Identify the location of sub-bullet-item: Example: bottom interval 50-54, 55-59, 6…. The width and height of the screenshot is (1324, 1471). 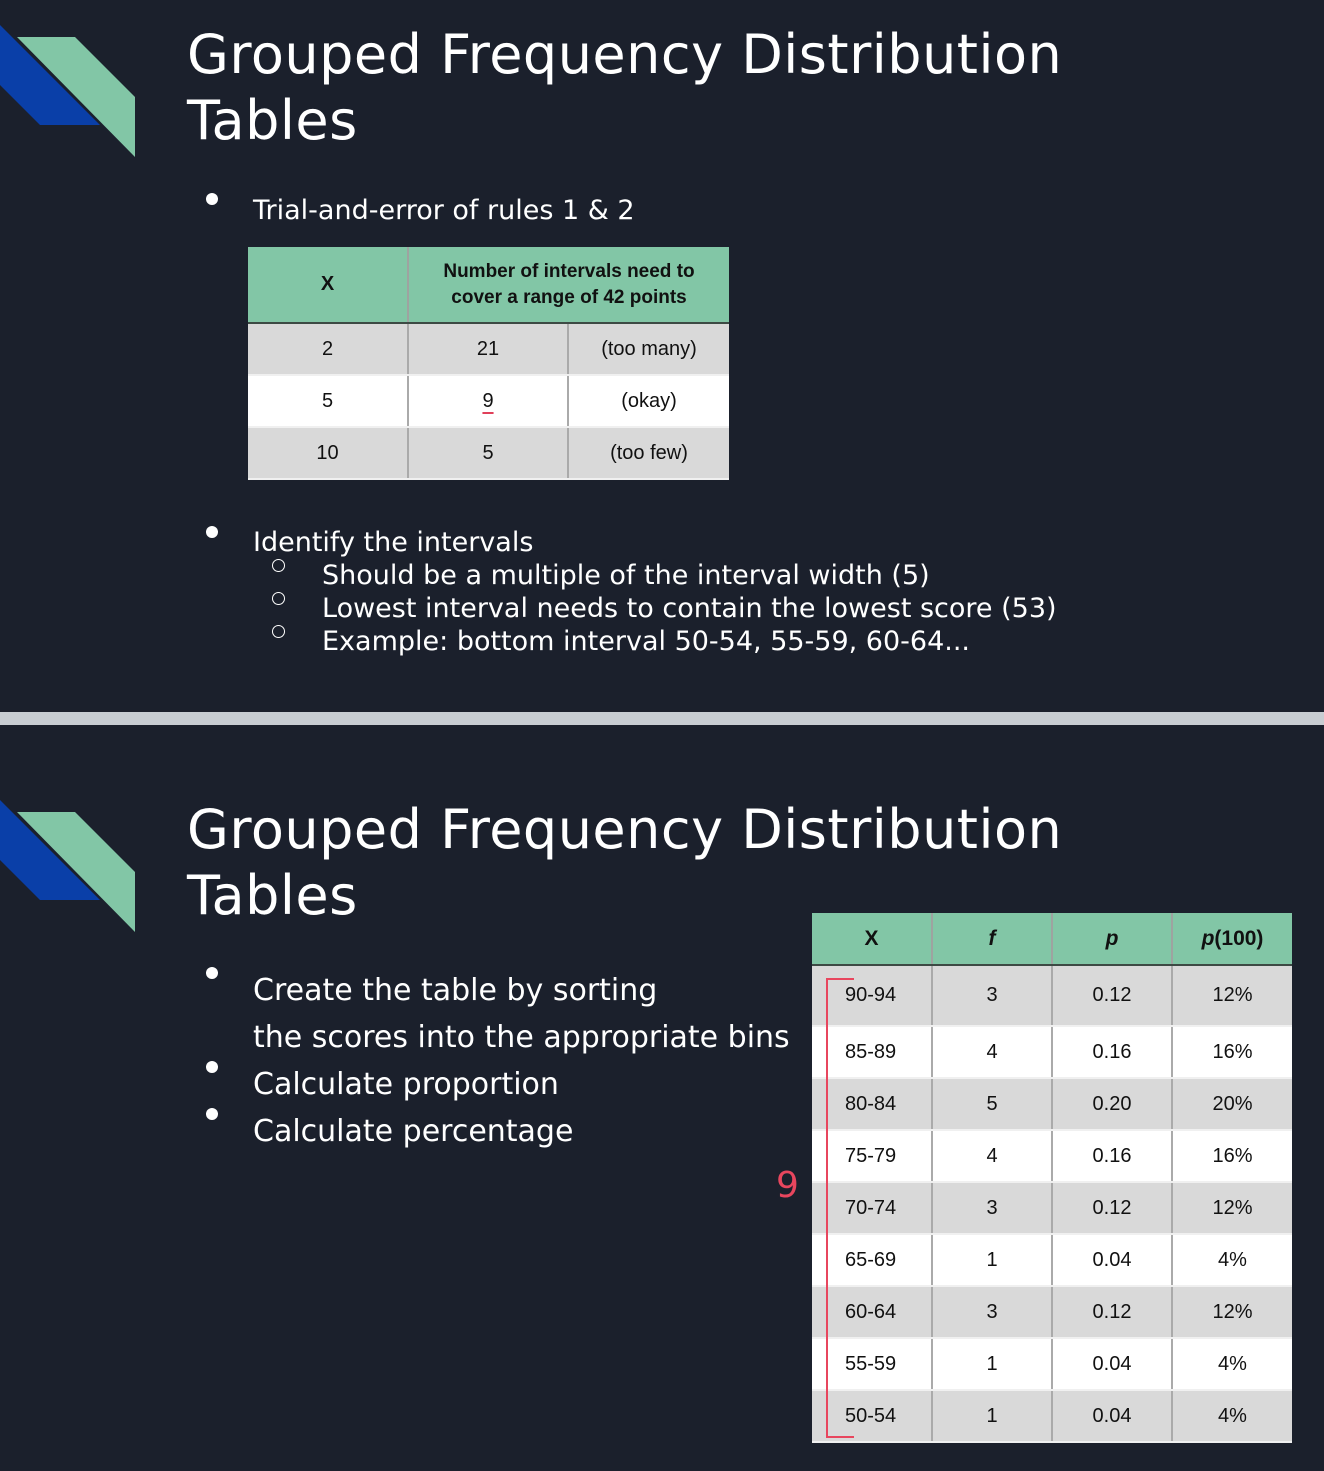
(628, 641).